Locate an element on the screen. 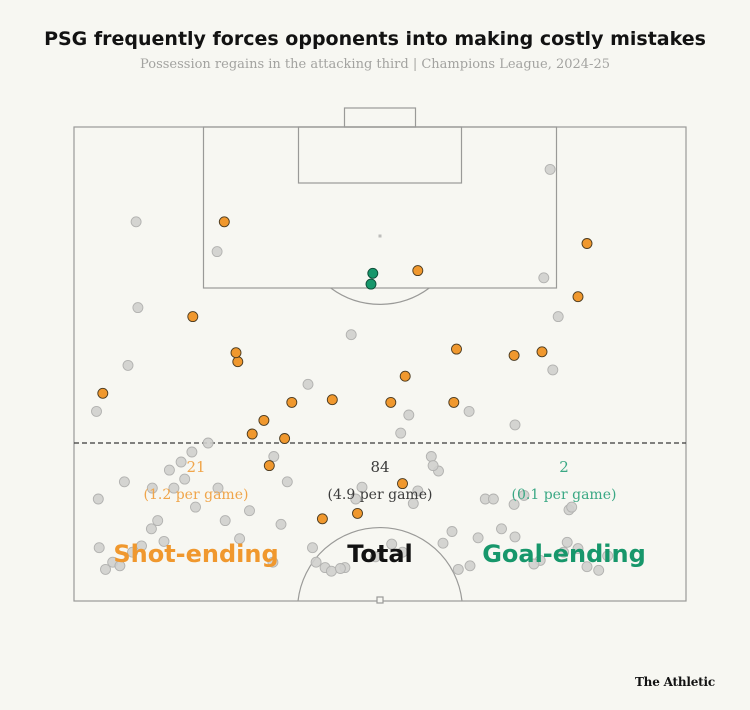 This screenshot has width=750, height=710. centre-circle is located at coordinates (380, 564).